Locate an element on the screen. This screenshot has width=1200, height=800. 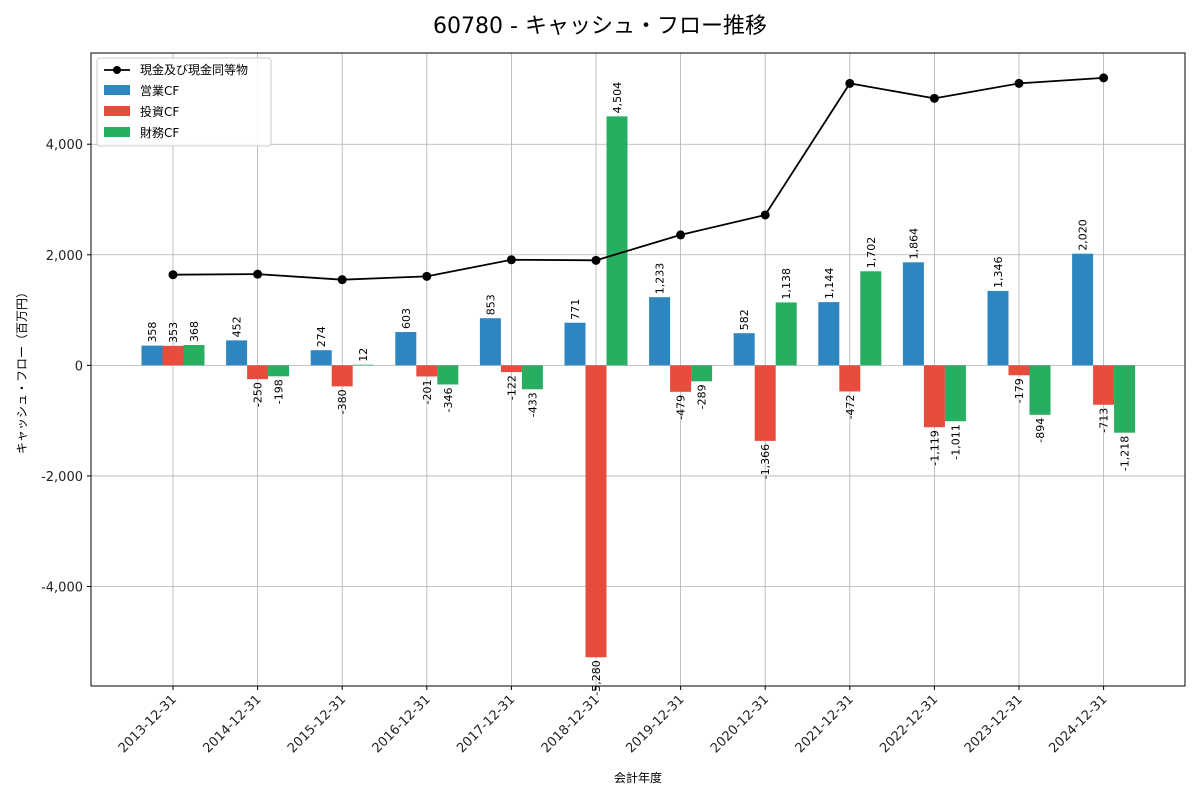
x-tick-label: 2016-12-31 is located at coordinates (402, 724).